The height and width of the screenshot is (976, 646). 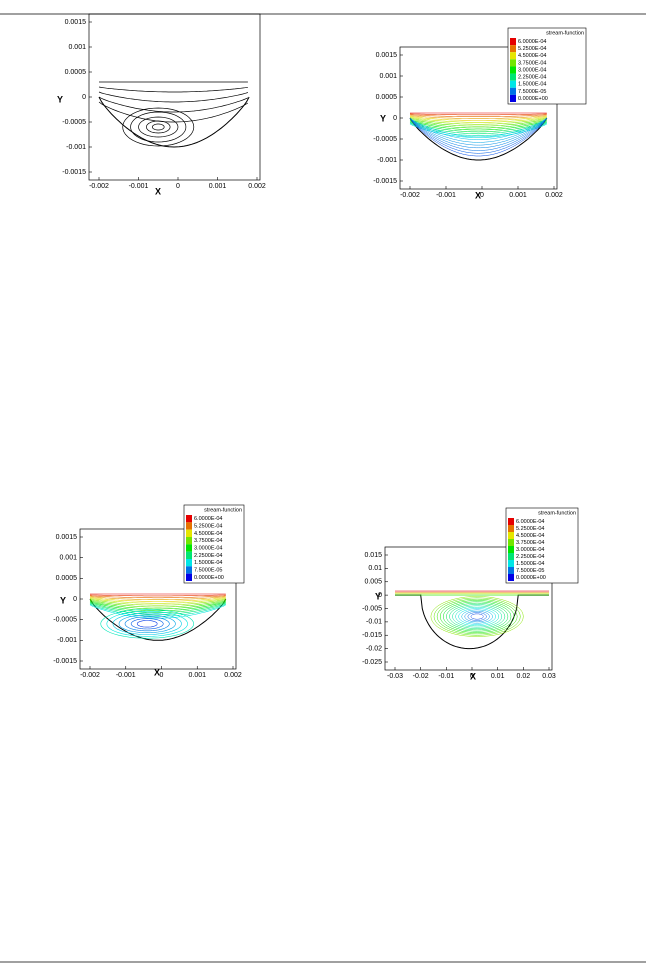 I want to click on streamline, so click(x=173, y=89).